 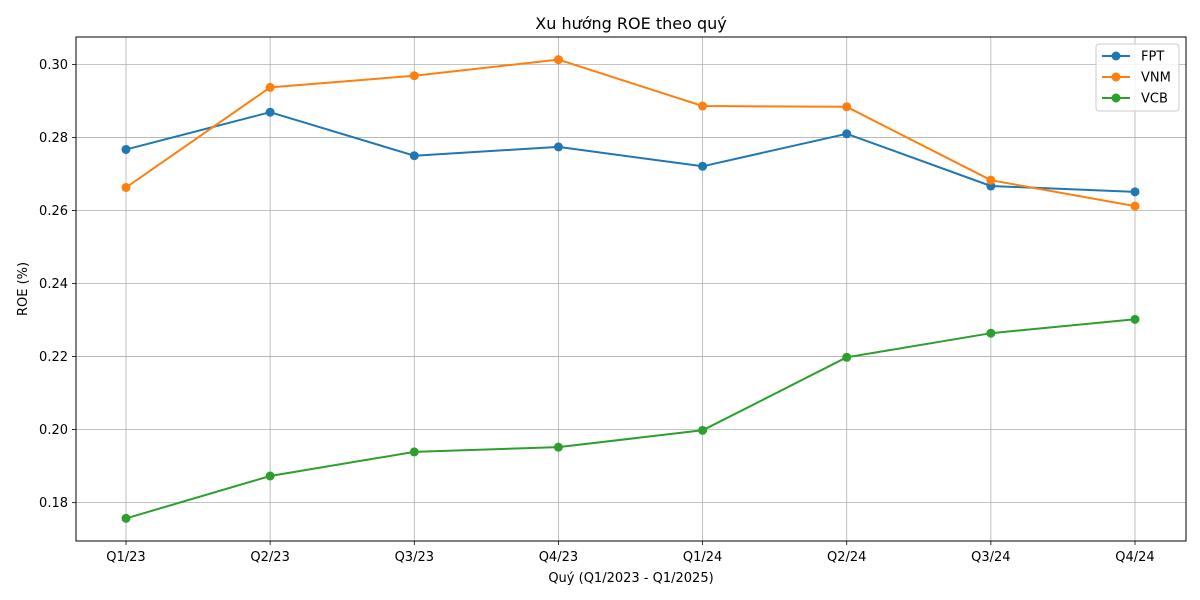 I want to click on x-tick-label: Q3/23, so click(x=414, y=557).